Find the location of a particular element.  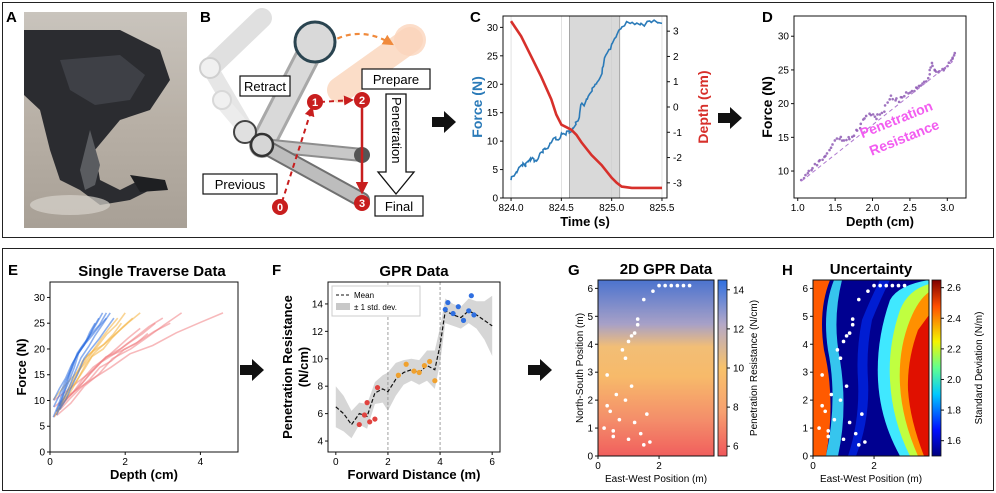

panel-label-a: A is located at coordinates (11, 17).